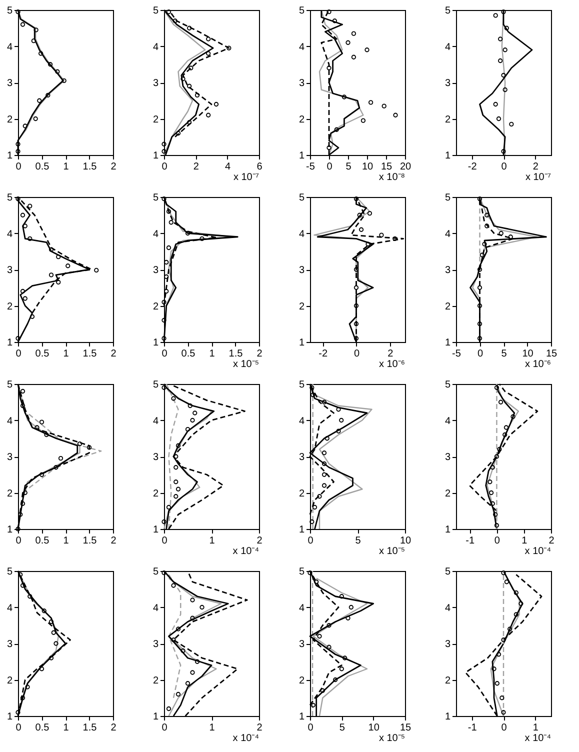 The image size is (579, 752). What do you see at coordinates (391, 364) in the screenshot?
I see `text: x 10⁻⁶` at bounding box center [391, 364].